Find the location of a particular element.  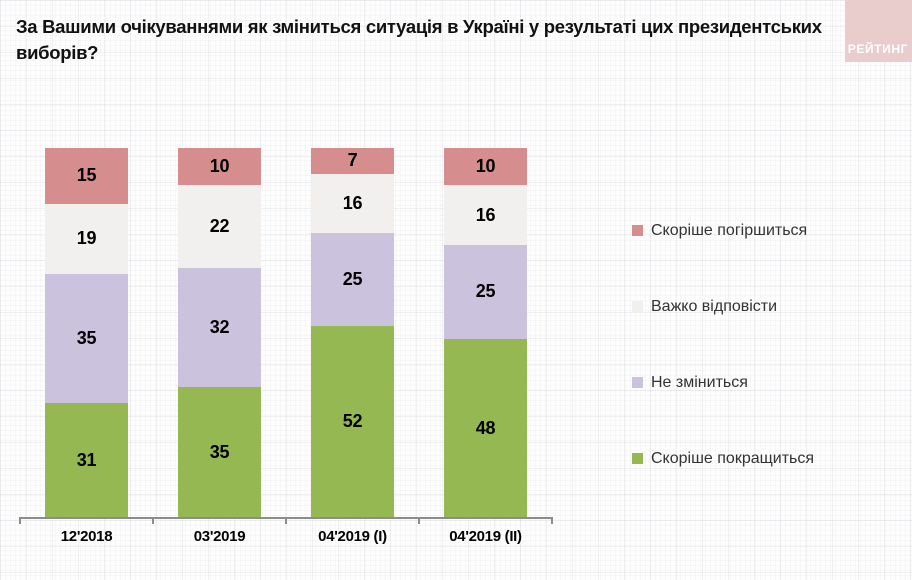

bar-segment: 31 is located at coordinates (86, 460).